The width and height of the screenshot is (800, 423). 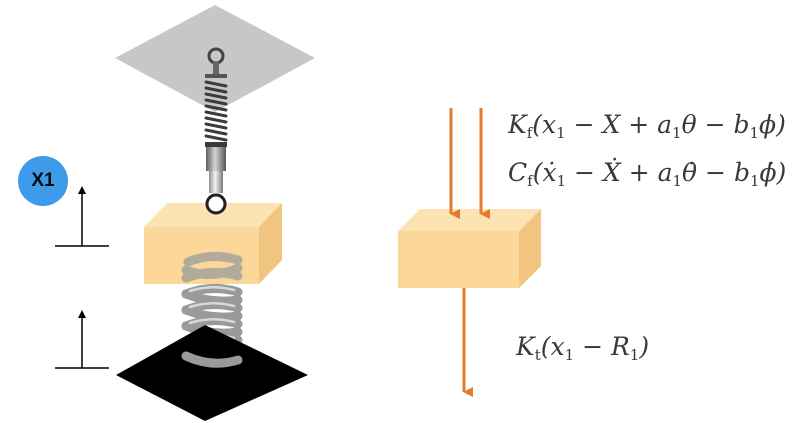 What do you see at coordinates (212, 373) in the screenshot?
I see `ground-plate` at bounding box center [212, 373].